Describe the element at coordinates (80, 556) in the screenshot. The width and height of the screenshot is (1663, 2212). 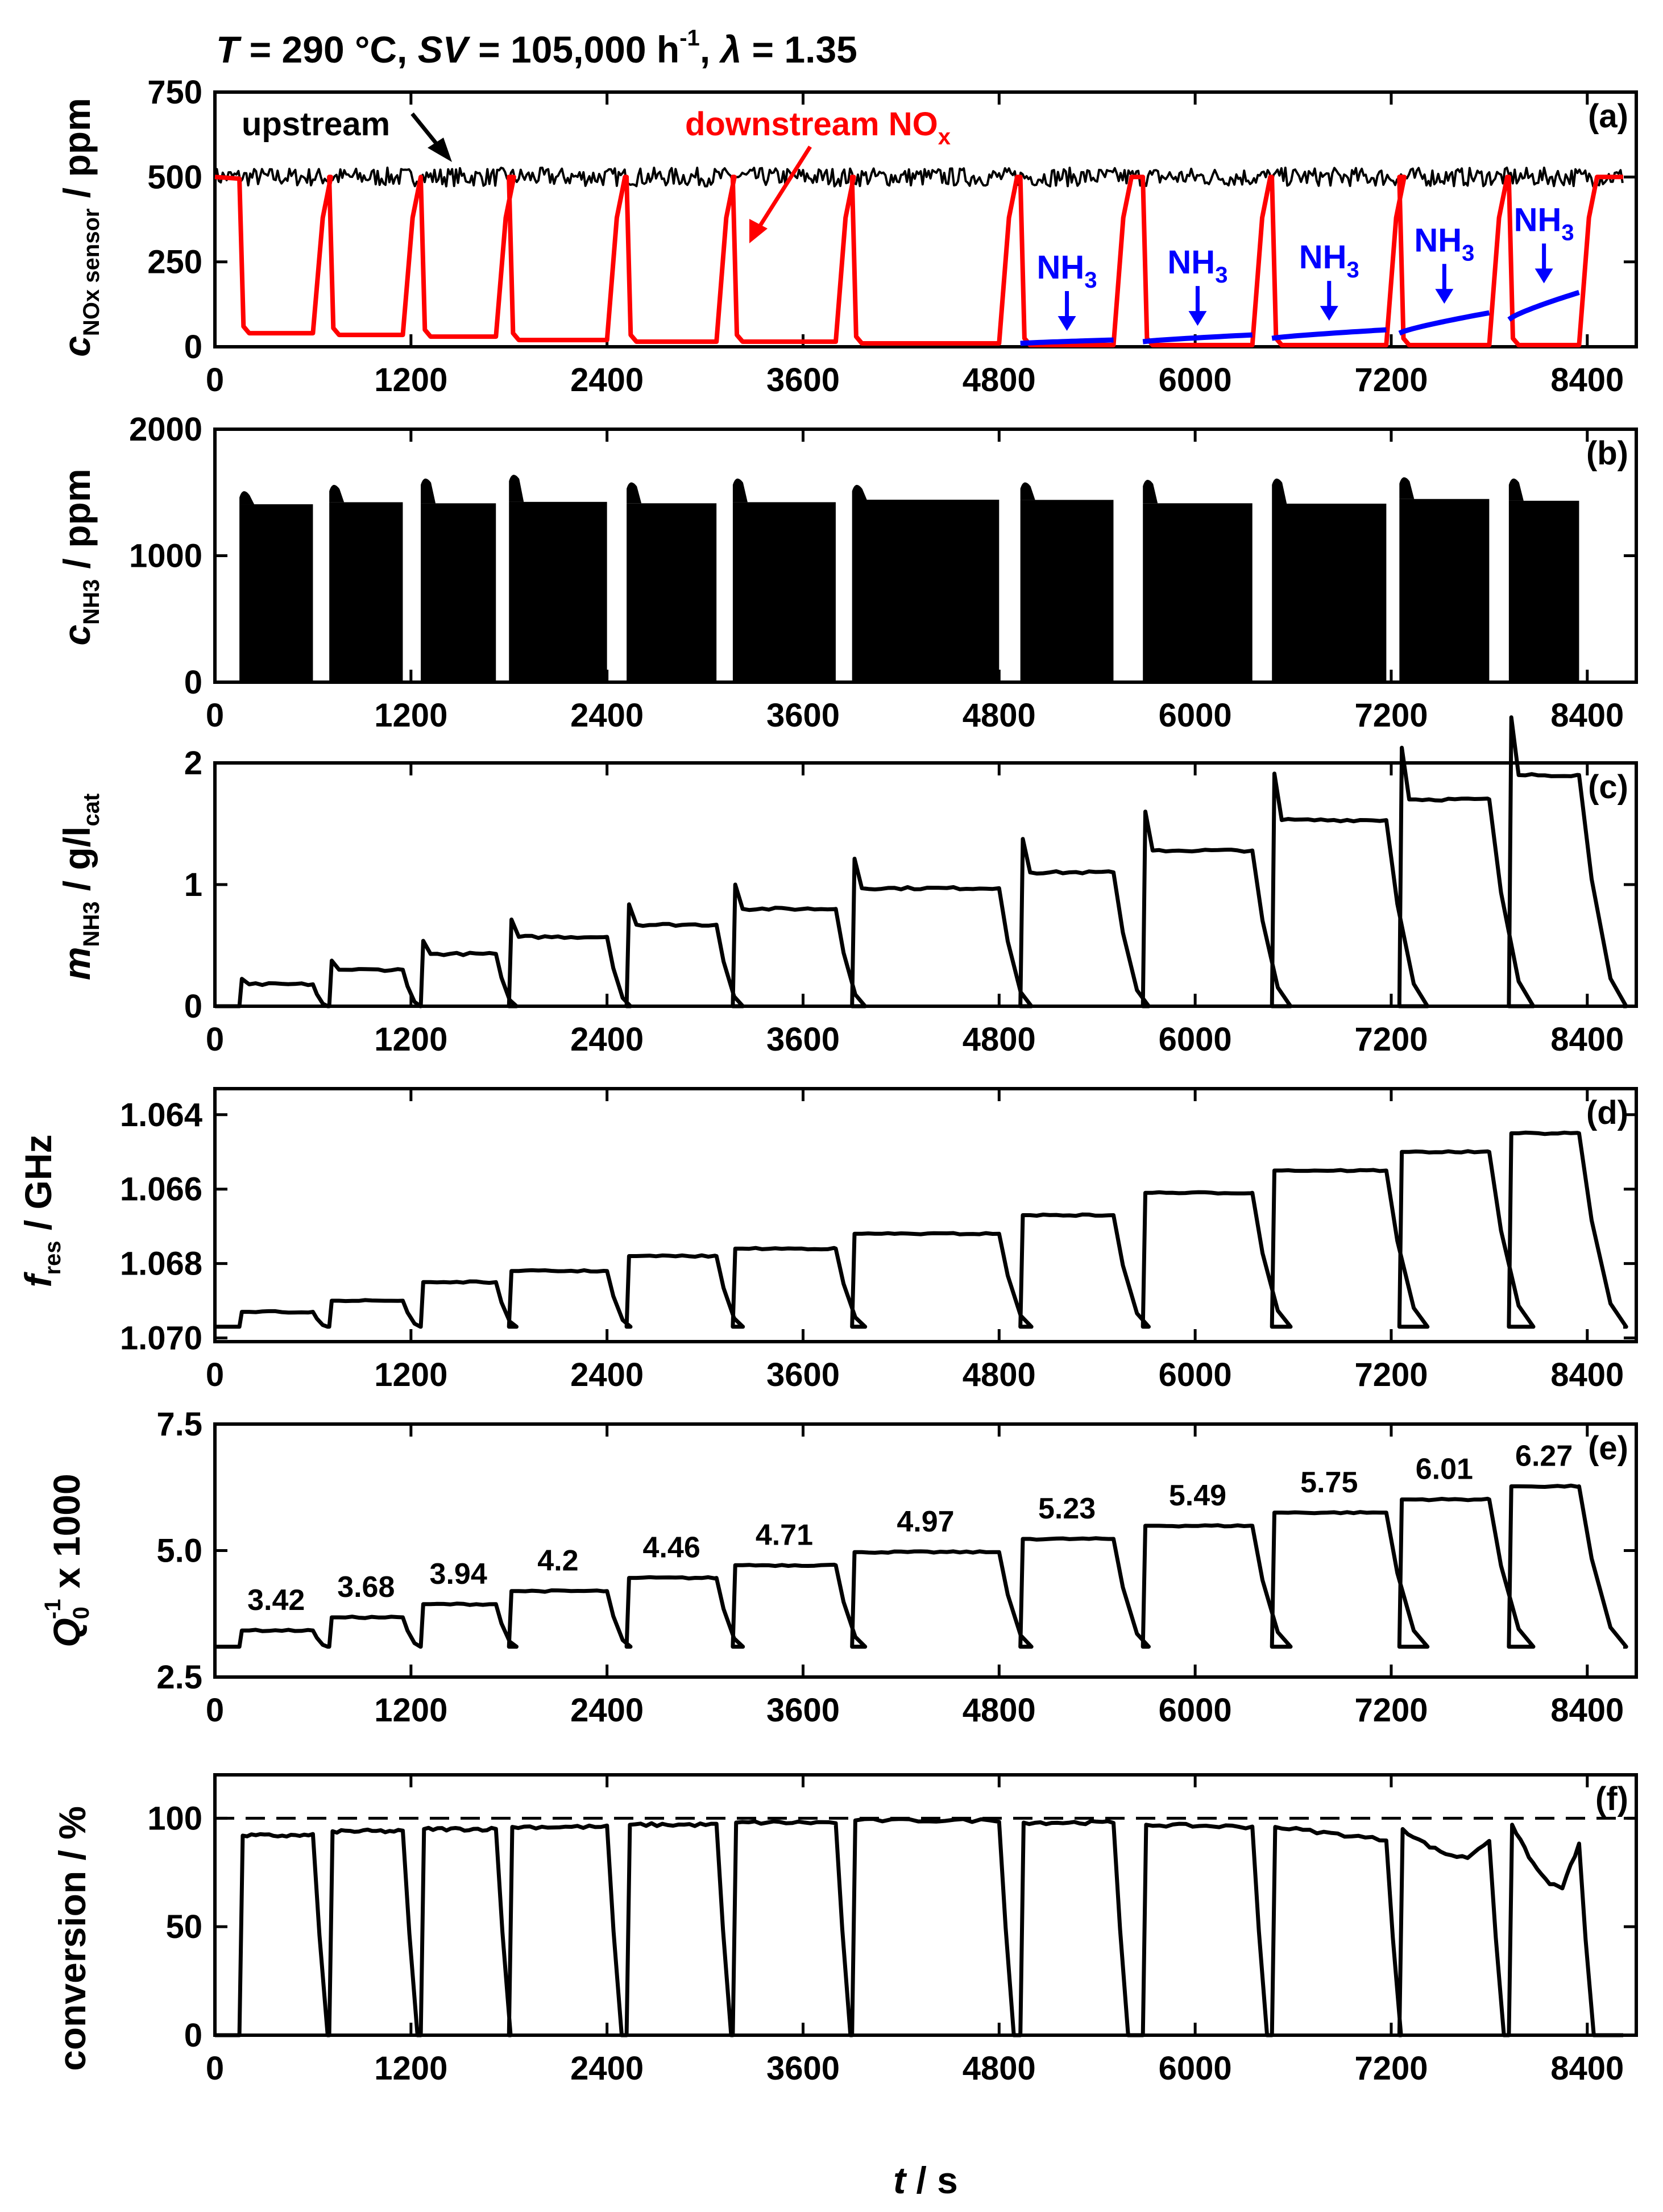
I see `panel-b-ylabel: cNH3 / ppm` at that location.